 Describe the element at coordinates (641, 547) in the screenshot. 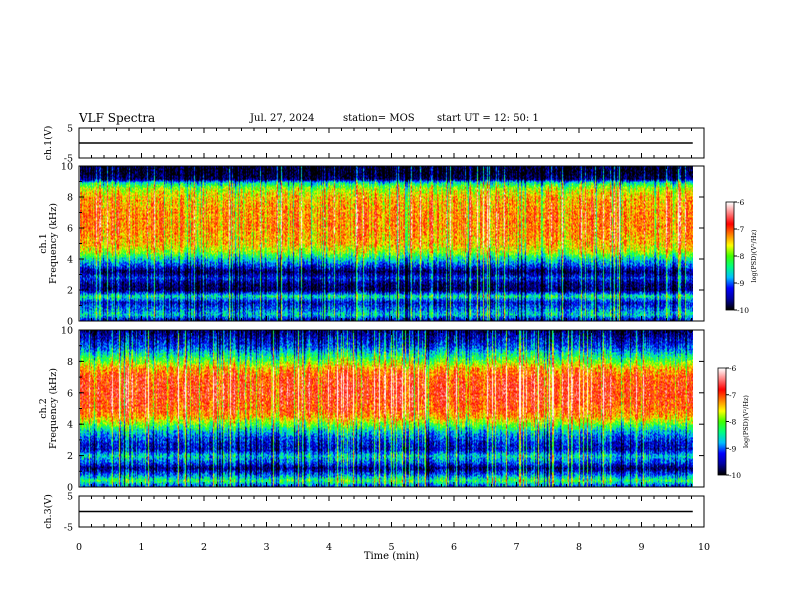

I see `xtick-label: 9` at that location.